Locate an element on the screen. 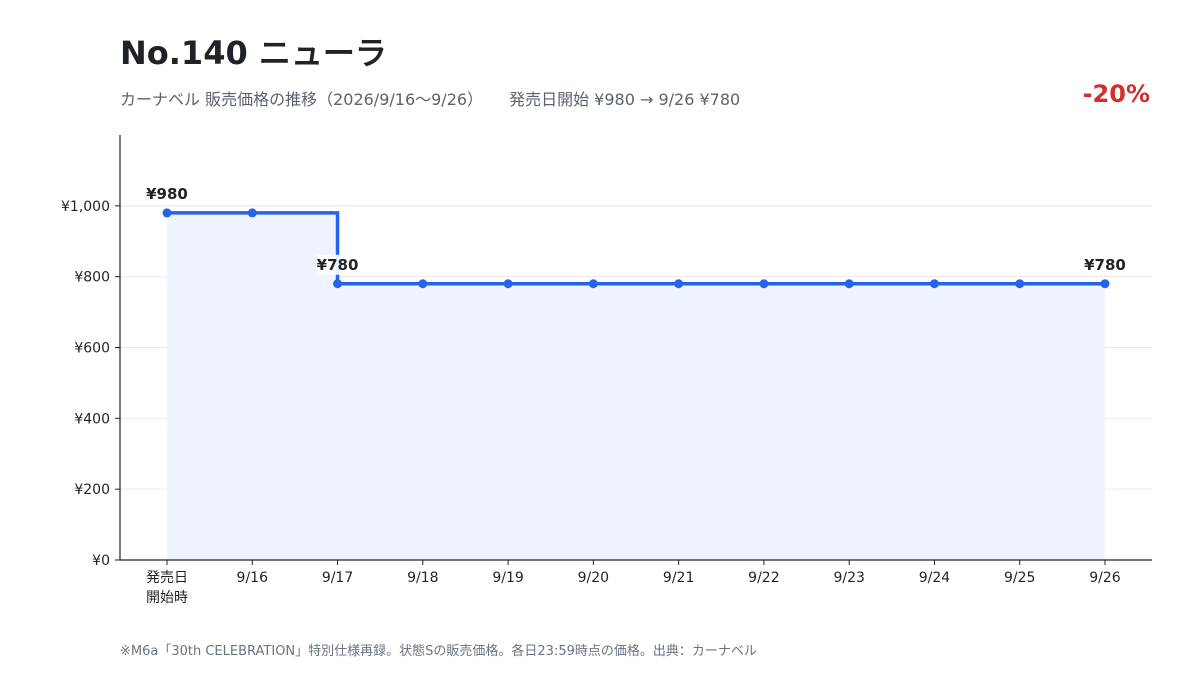 The width and height of the screenshot is (1200, 675). page-title: No.140 ニューラ is located at coordinates (253, 53).